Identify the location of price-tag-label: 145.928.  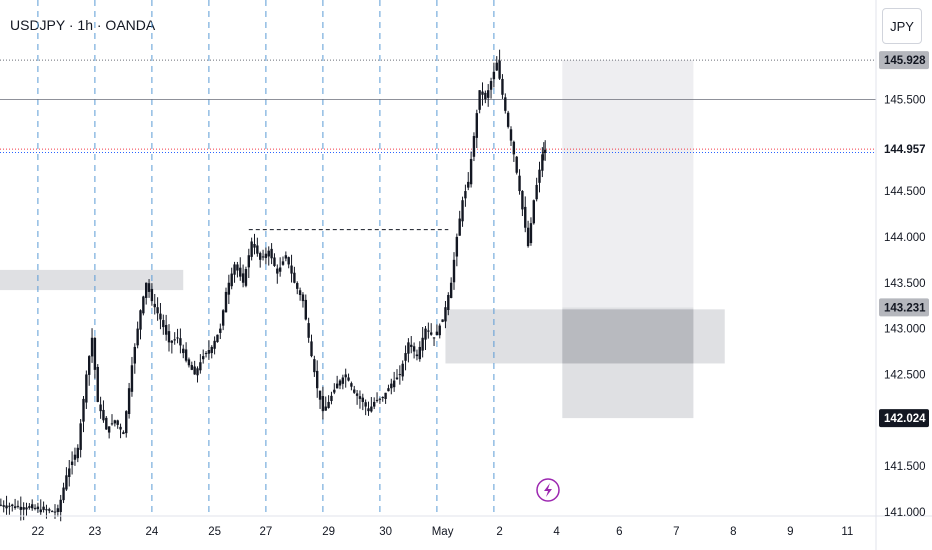
(905, 61).